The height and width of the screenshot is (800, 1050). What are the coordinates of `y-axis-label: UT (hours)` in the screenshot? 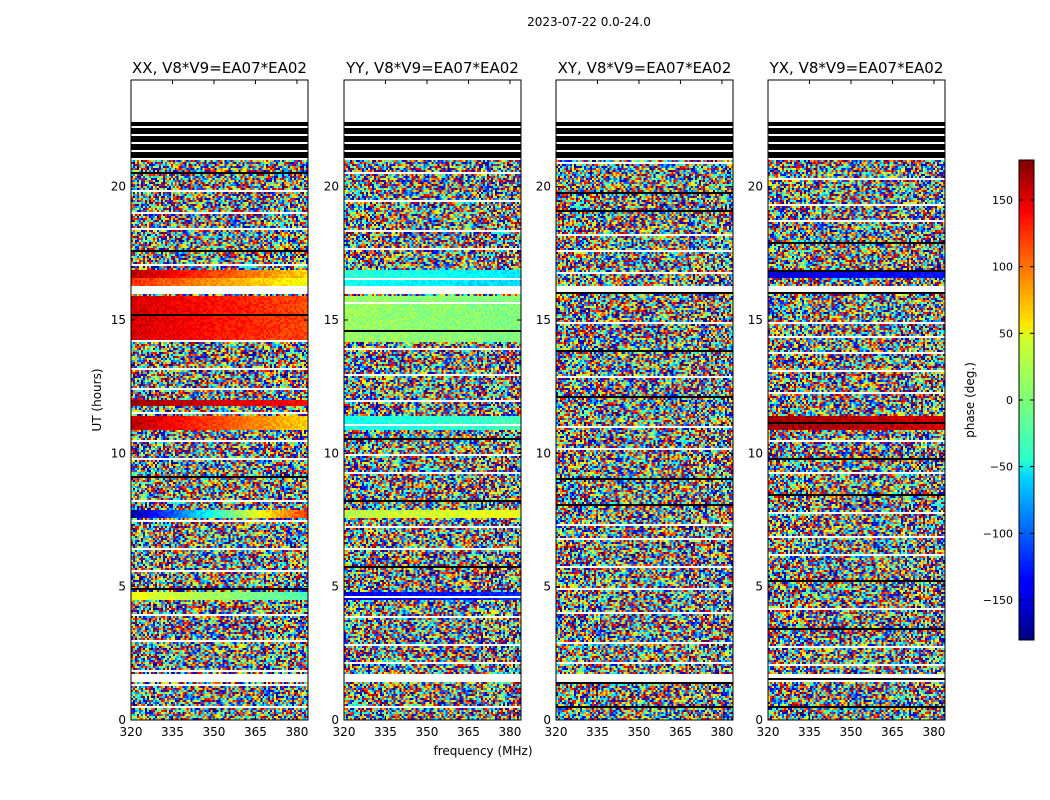 It's located at (97, 399).